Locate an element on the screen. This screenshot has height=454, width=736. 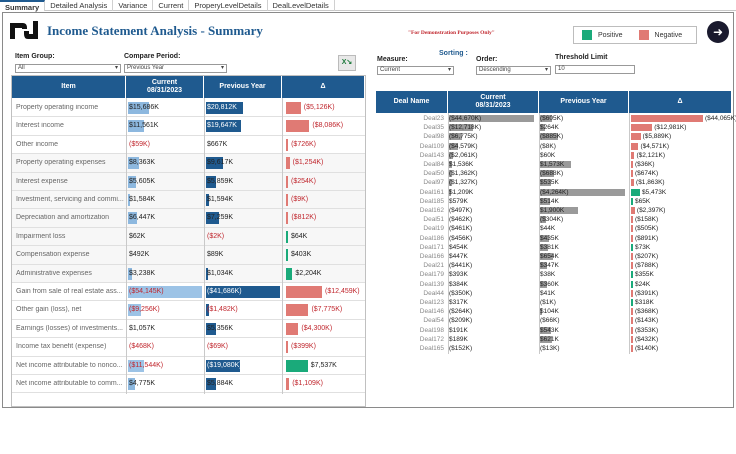
tab-detailed-analysis: Detailed Analysis is located at coordinates (79, 5).